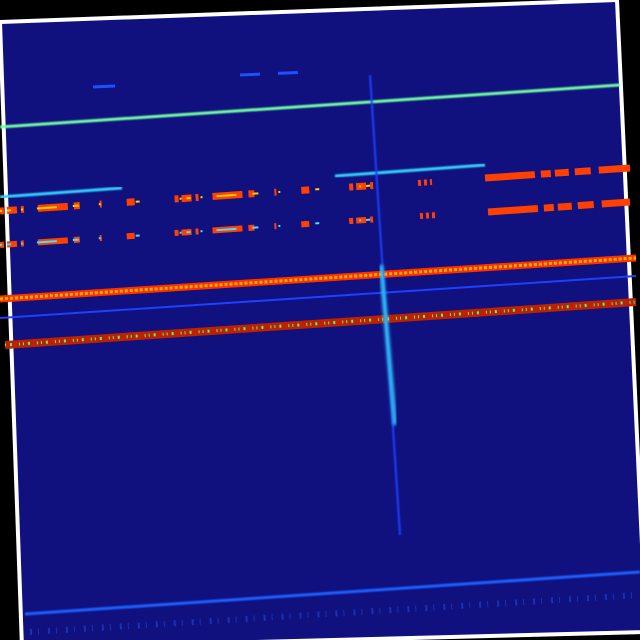  I want to click on signal-band-orange-core, so click(318, 278).